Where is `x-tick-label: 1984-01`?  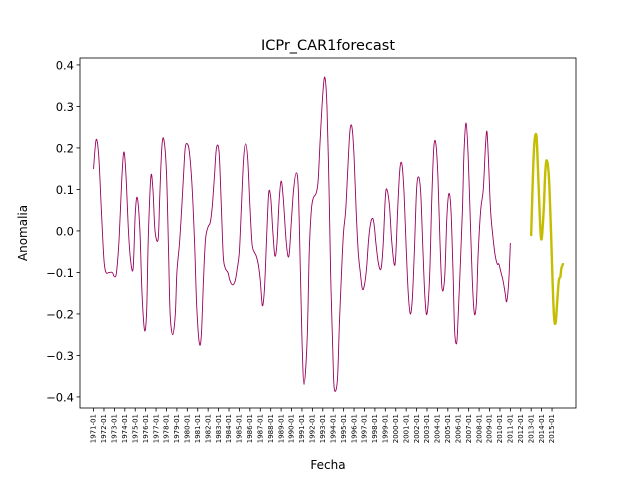 x-tick-label: 1984-01 is located at coordinates (229, 428).